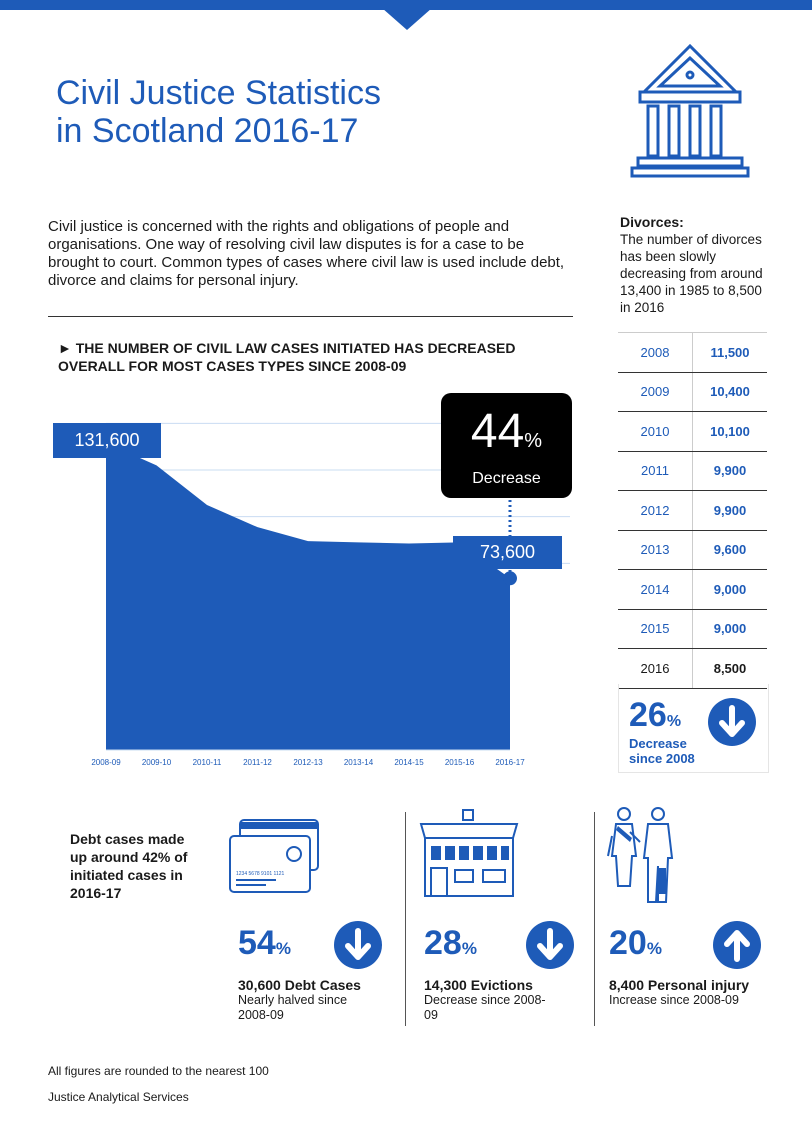 This screenshot has width=812, height=1122. Describe the element at coordinates (693, 728) in the screenshot. I see `divorces-decrease-panel: 26% Decrease since 2008` at that location.